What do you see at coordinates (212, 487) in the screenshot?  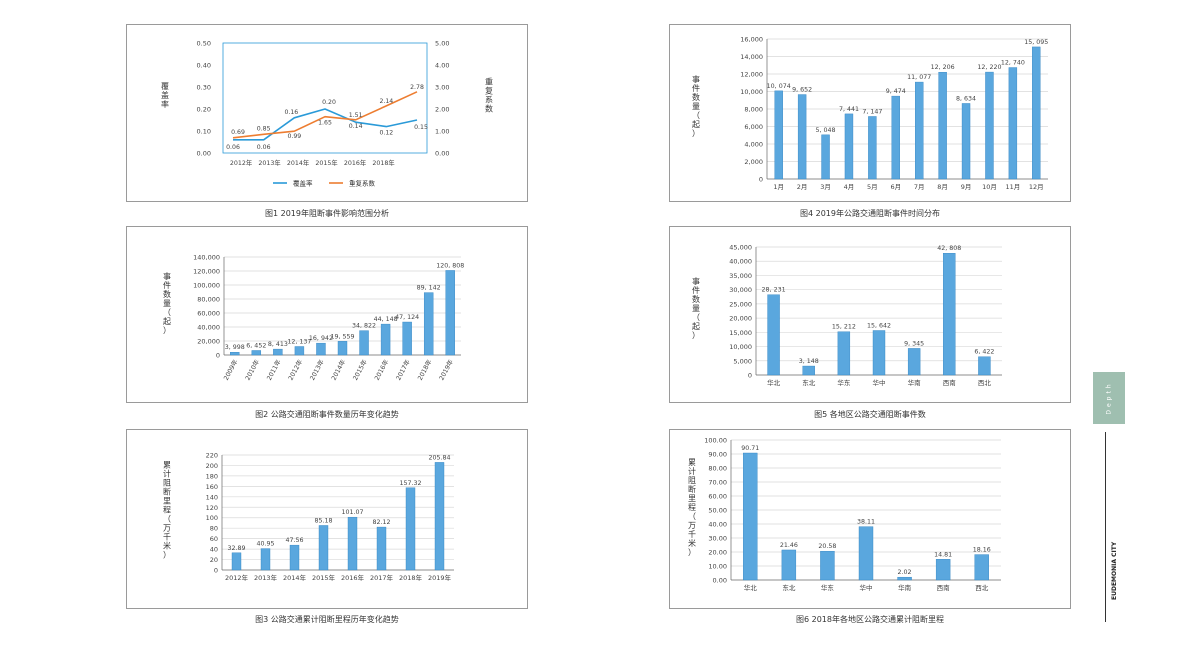 I see `y-tick-label: 160` at bounding box center [212, 487].